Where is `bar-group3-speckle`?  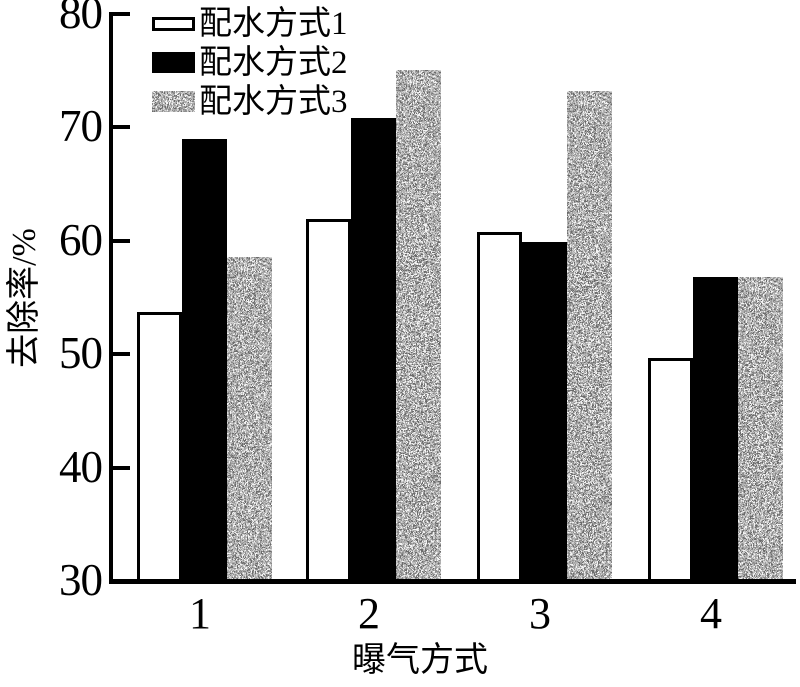
bar-group3-speckle is located at coordinates (589, 337).